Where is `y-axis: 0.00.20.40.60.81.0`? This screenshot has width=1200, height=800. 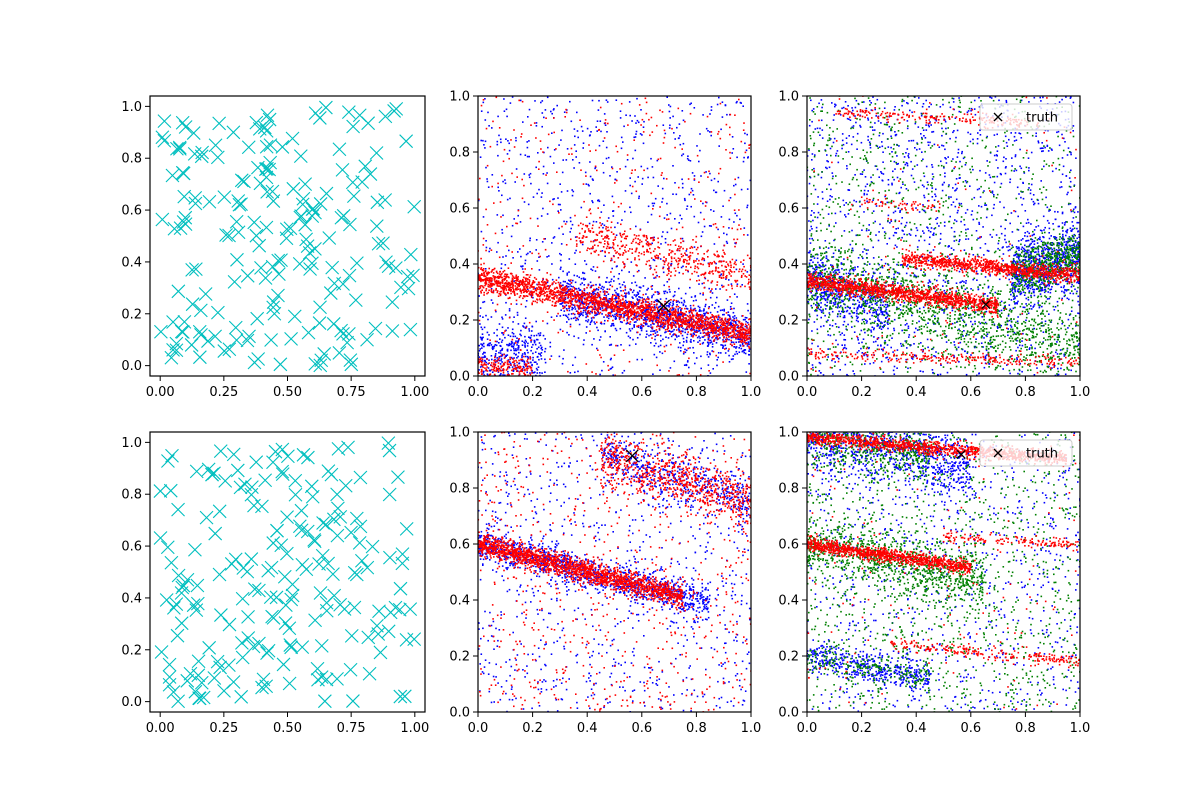
y-axis: 0.00.20.40.60.81.0 is located at coordinates (135, 237).